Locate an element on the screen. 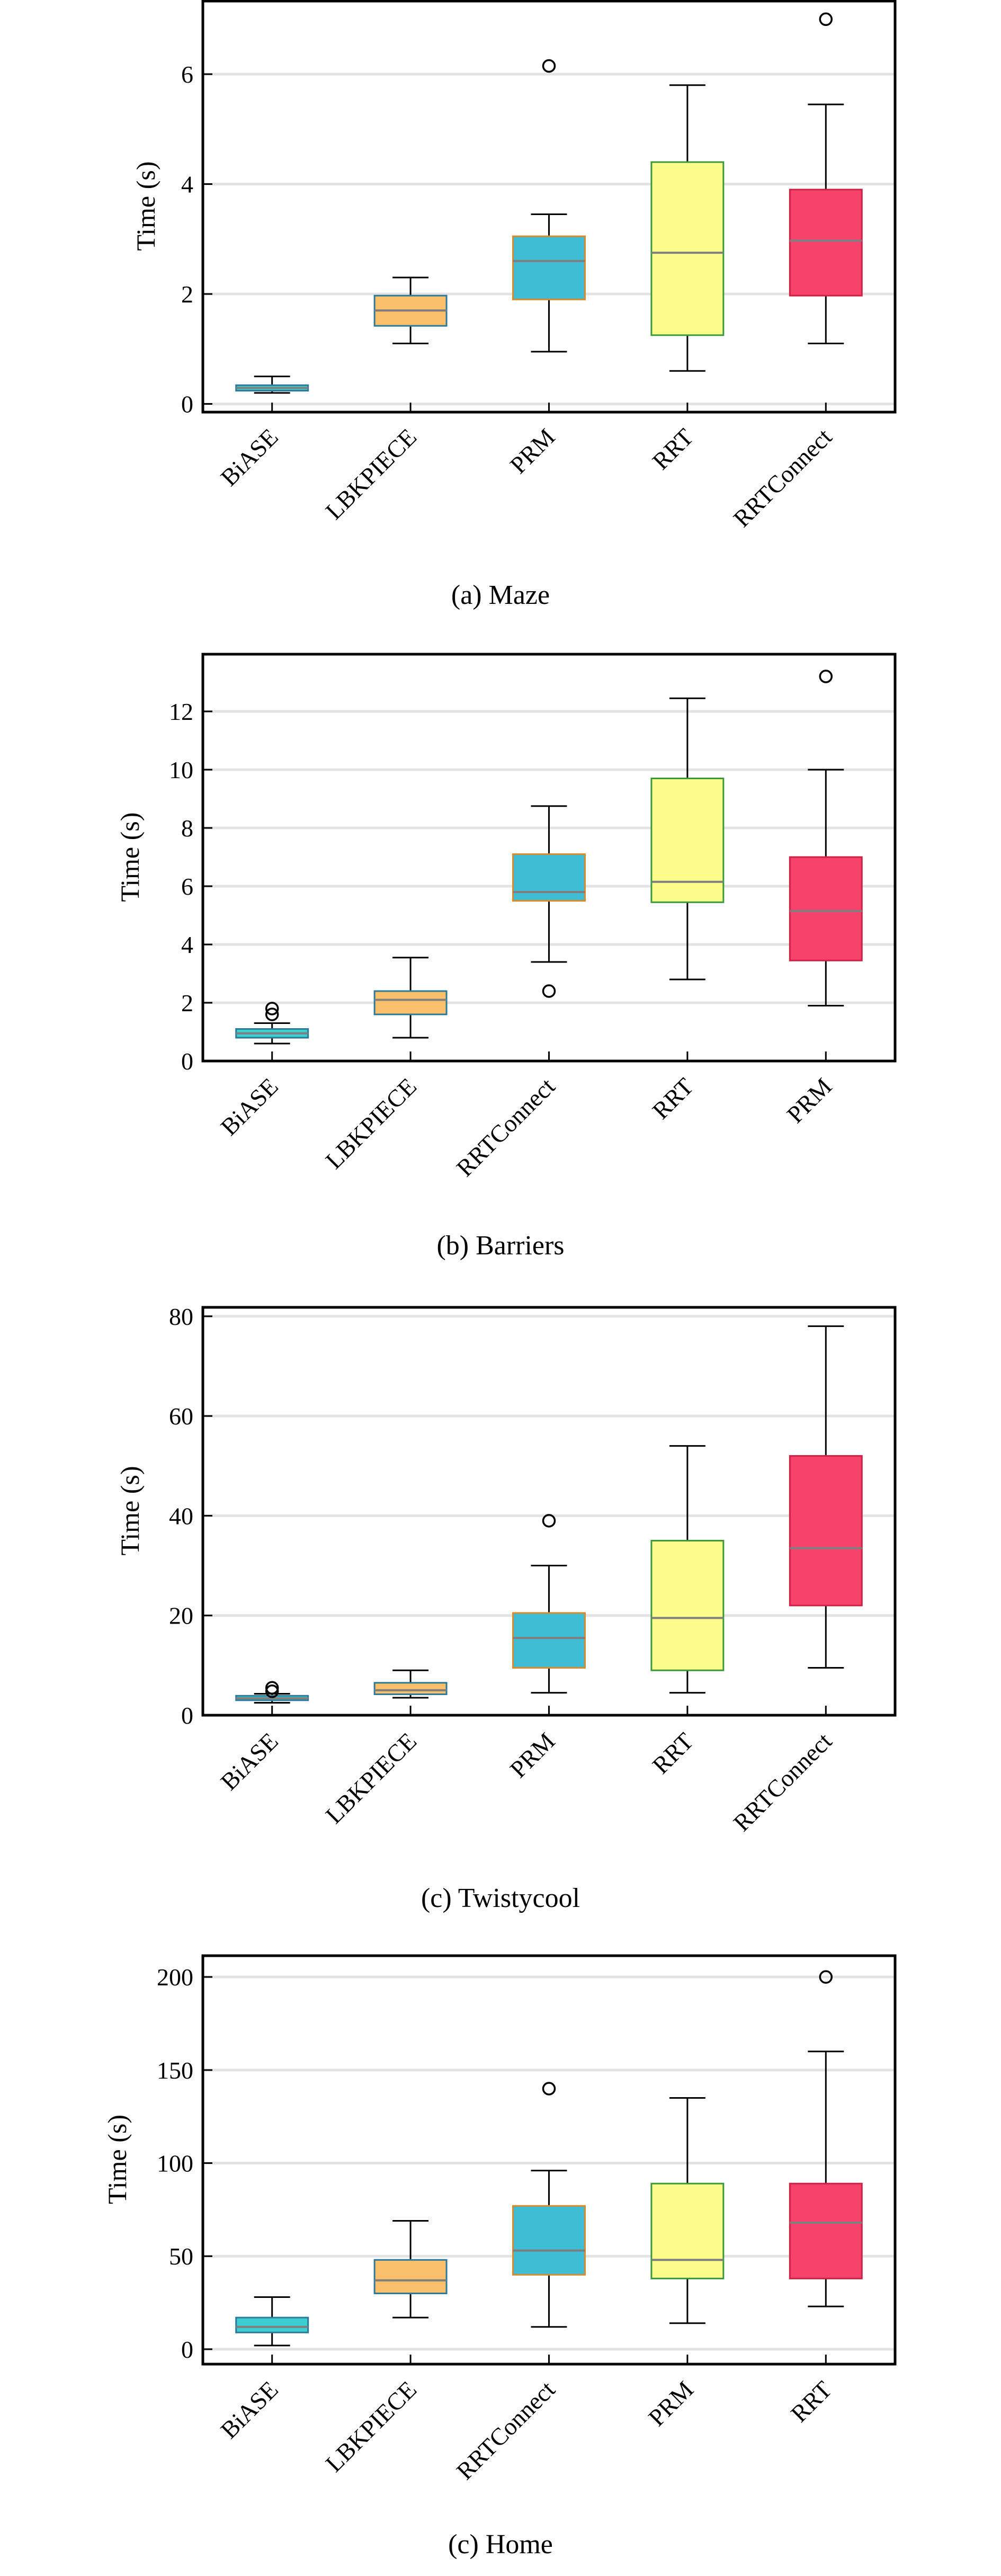 This screenshot has width=1001, height=2576. ytick-label-1: 50 is located at coordinates (181, 2256).